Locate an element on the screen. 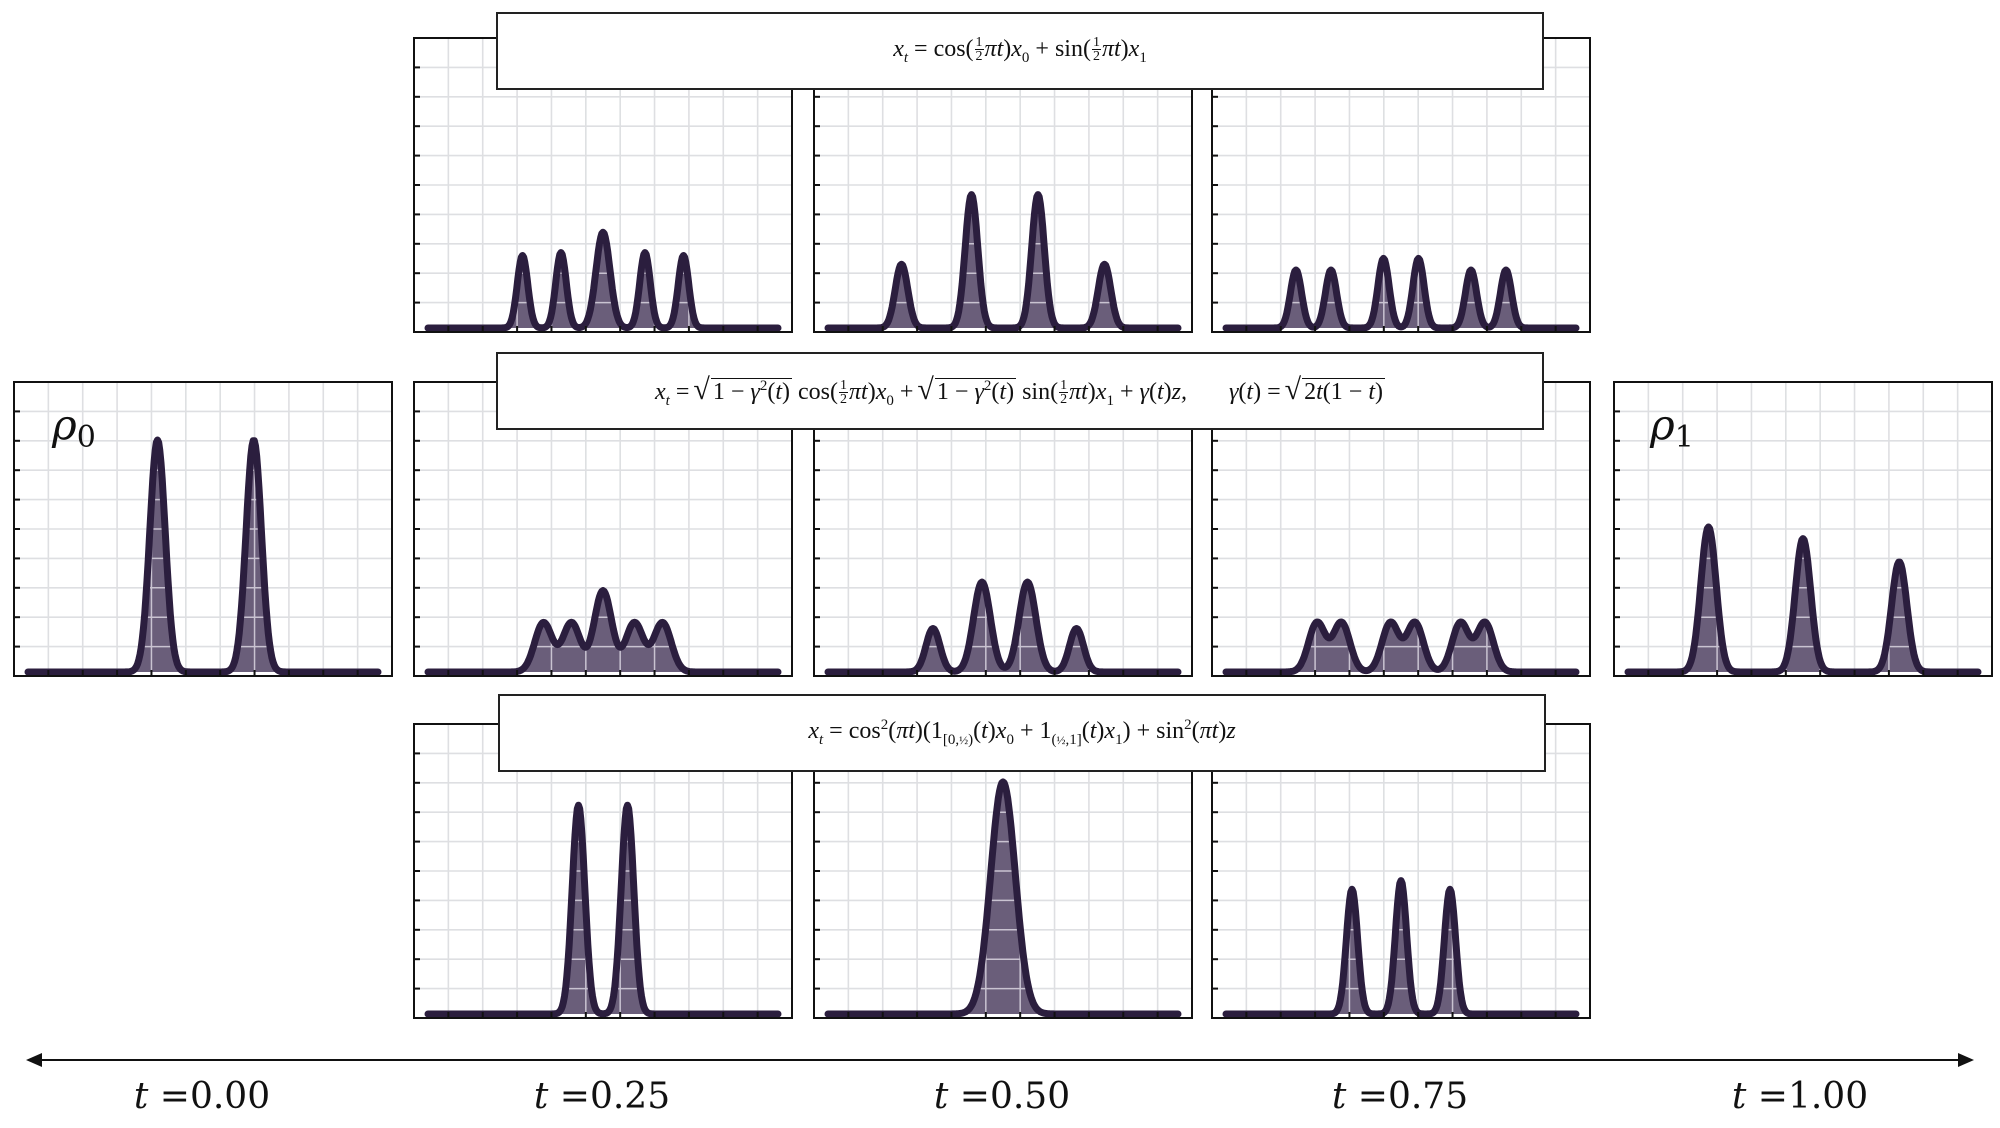 The image size is (2000, 1128). timeline-axis is located at coordinates (1000, 1060).